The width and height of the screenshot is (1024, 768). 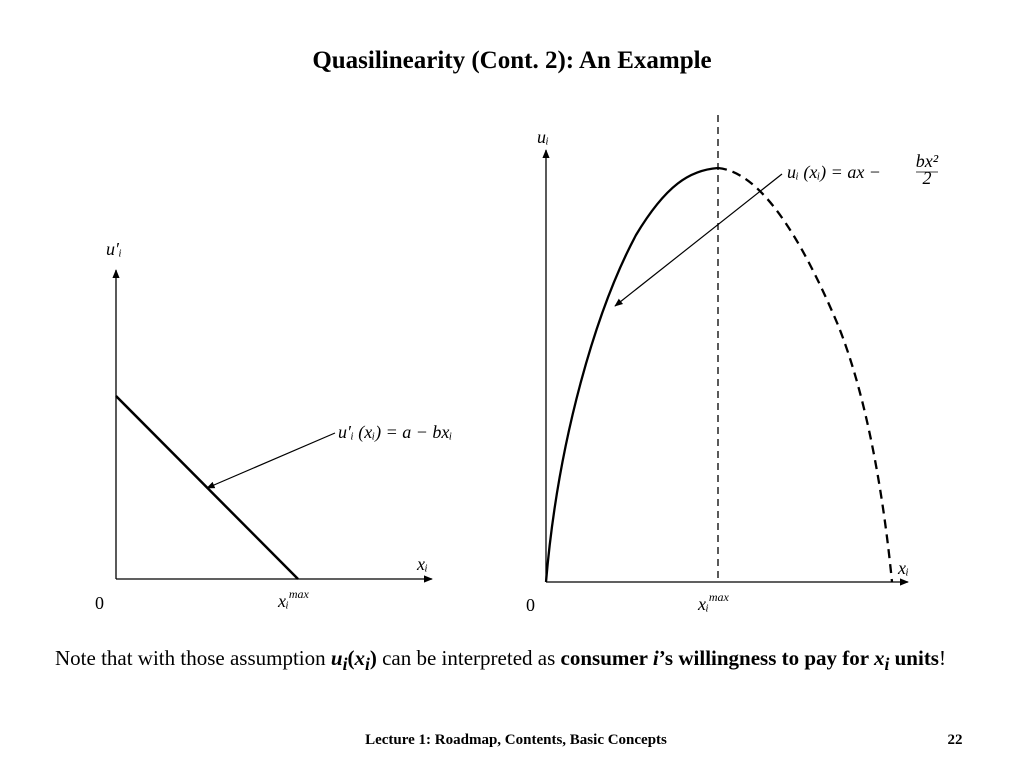 I want to click on utility-curve-dashed, so click(x=805, y=374).